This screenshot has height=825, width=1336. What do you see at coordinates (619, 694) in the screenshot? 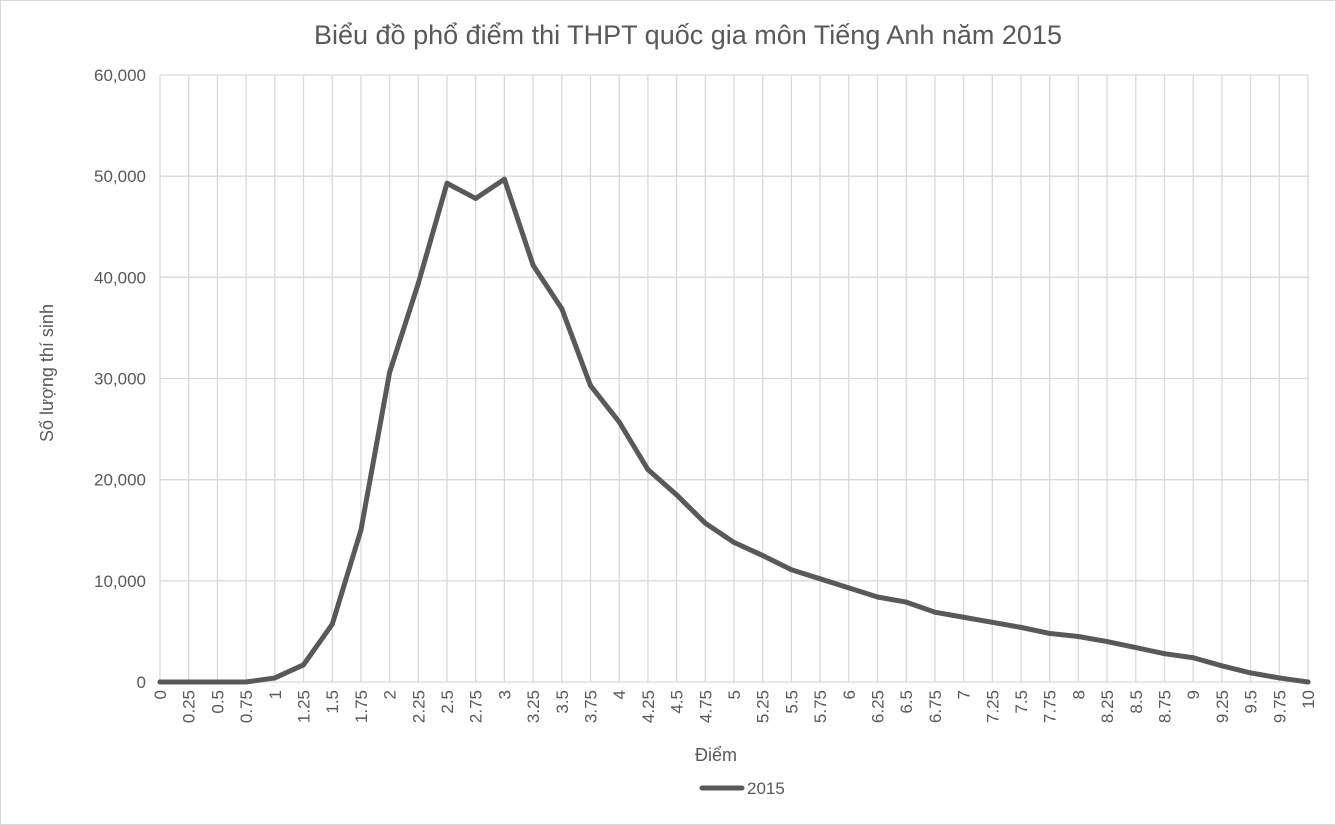
I see `x-tick-label: 4` at bounding box center [619, 694].